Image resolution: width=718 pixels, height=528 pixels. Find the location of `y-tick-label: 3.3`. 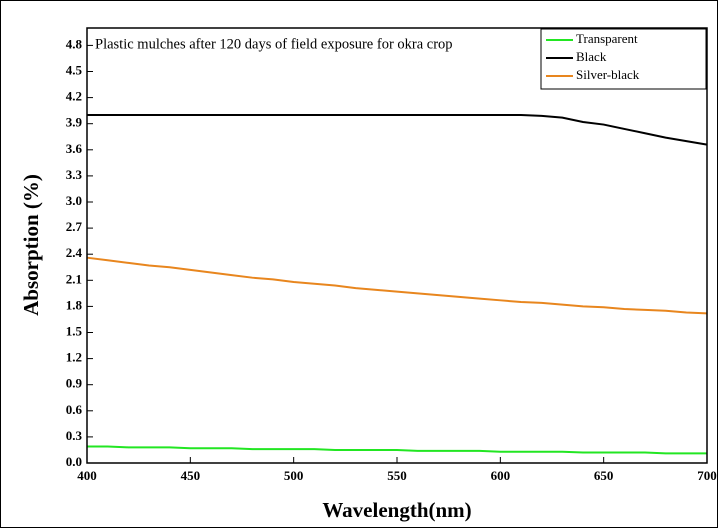

y-tick-label: 3.3 is located at coordinates (74, 174).